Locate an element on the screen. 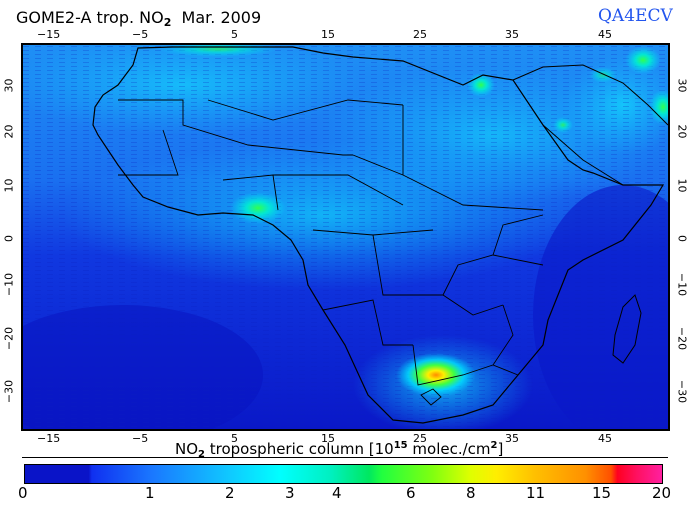 The width and height of the screenshot is (692, 507). lon-tick-bottom: −5 is located at coordinates (140, 438).